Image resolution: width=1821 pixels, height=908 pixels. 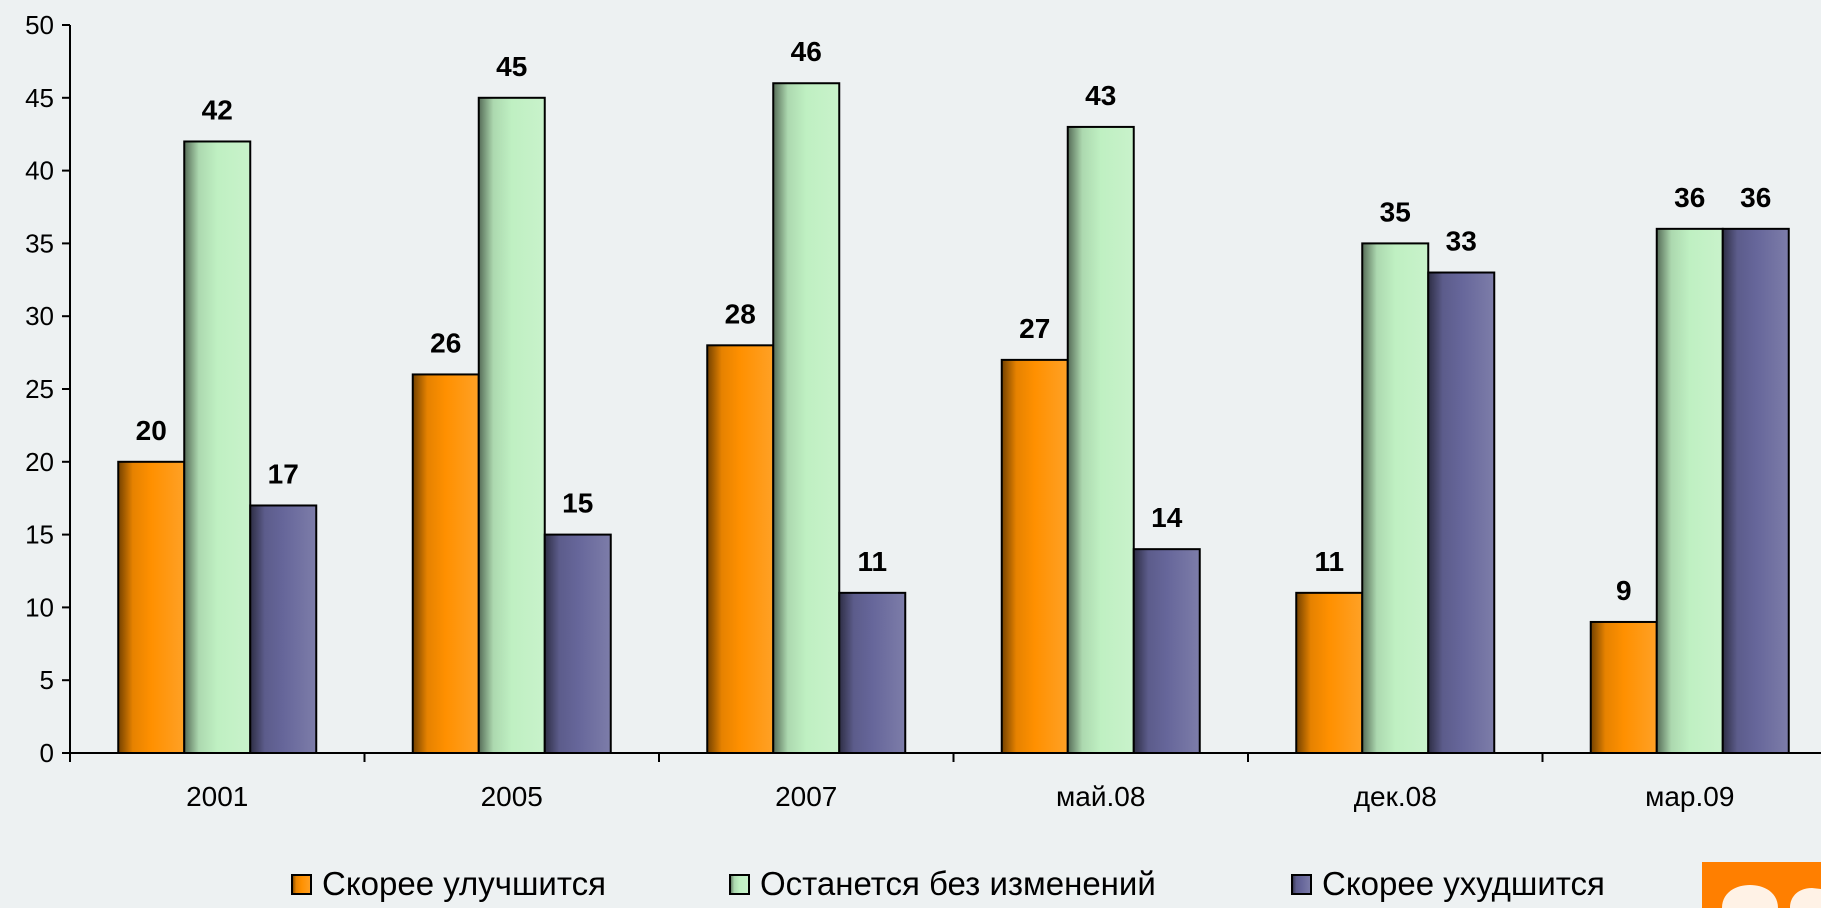 I want to click on y-tick-label: 0, so click(x=47, y=753).